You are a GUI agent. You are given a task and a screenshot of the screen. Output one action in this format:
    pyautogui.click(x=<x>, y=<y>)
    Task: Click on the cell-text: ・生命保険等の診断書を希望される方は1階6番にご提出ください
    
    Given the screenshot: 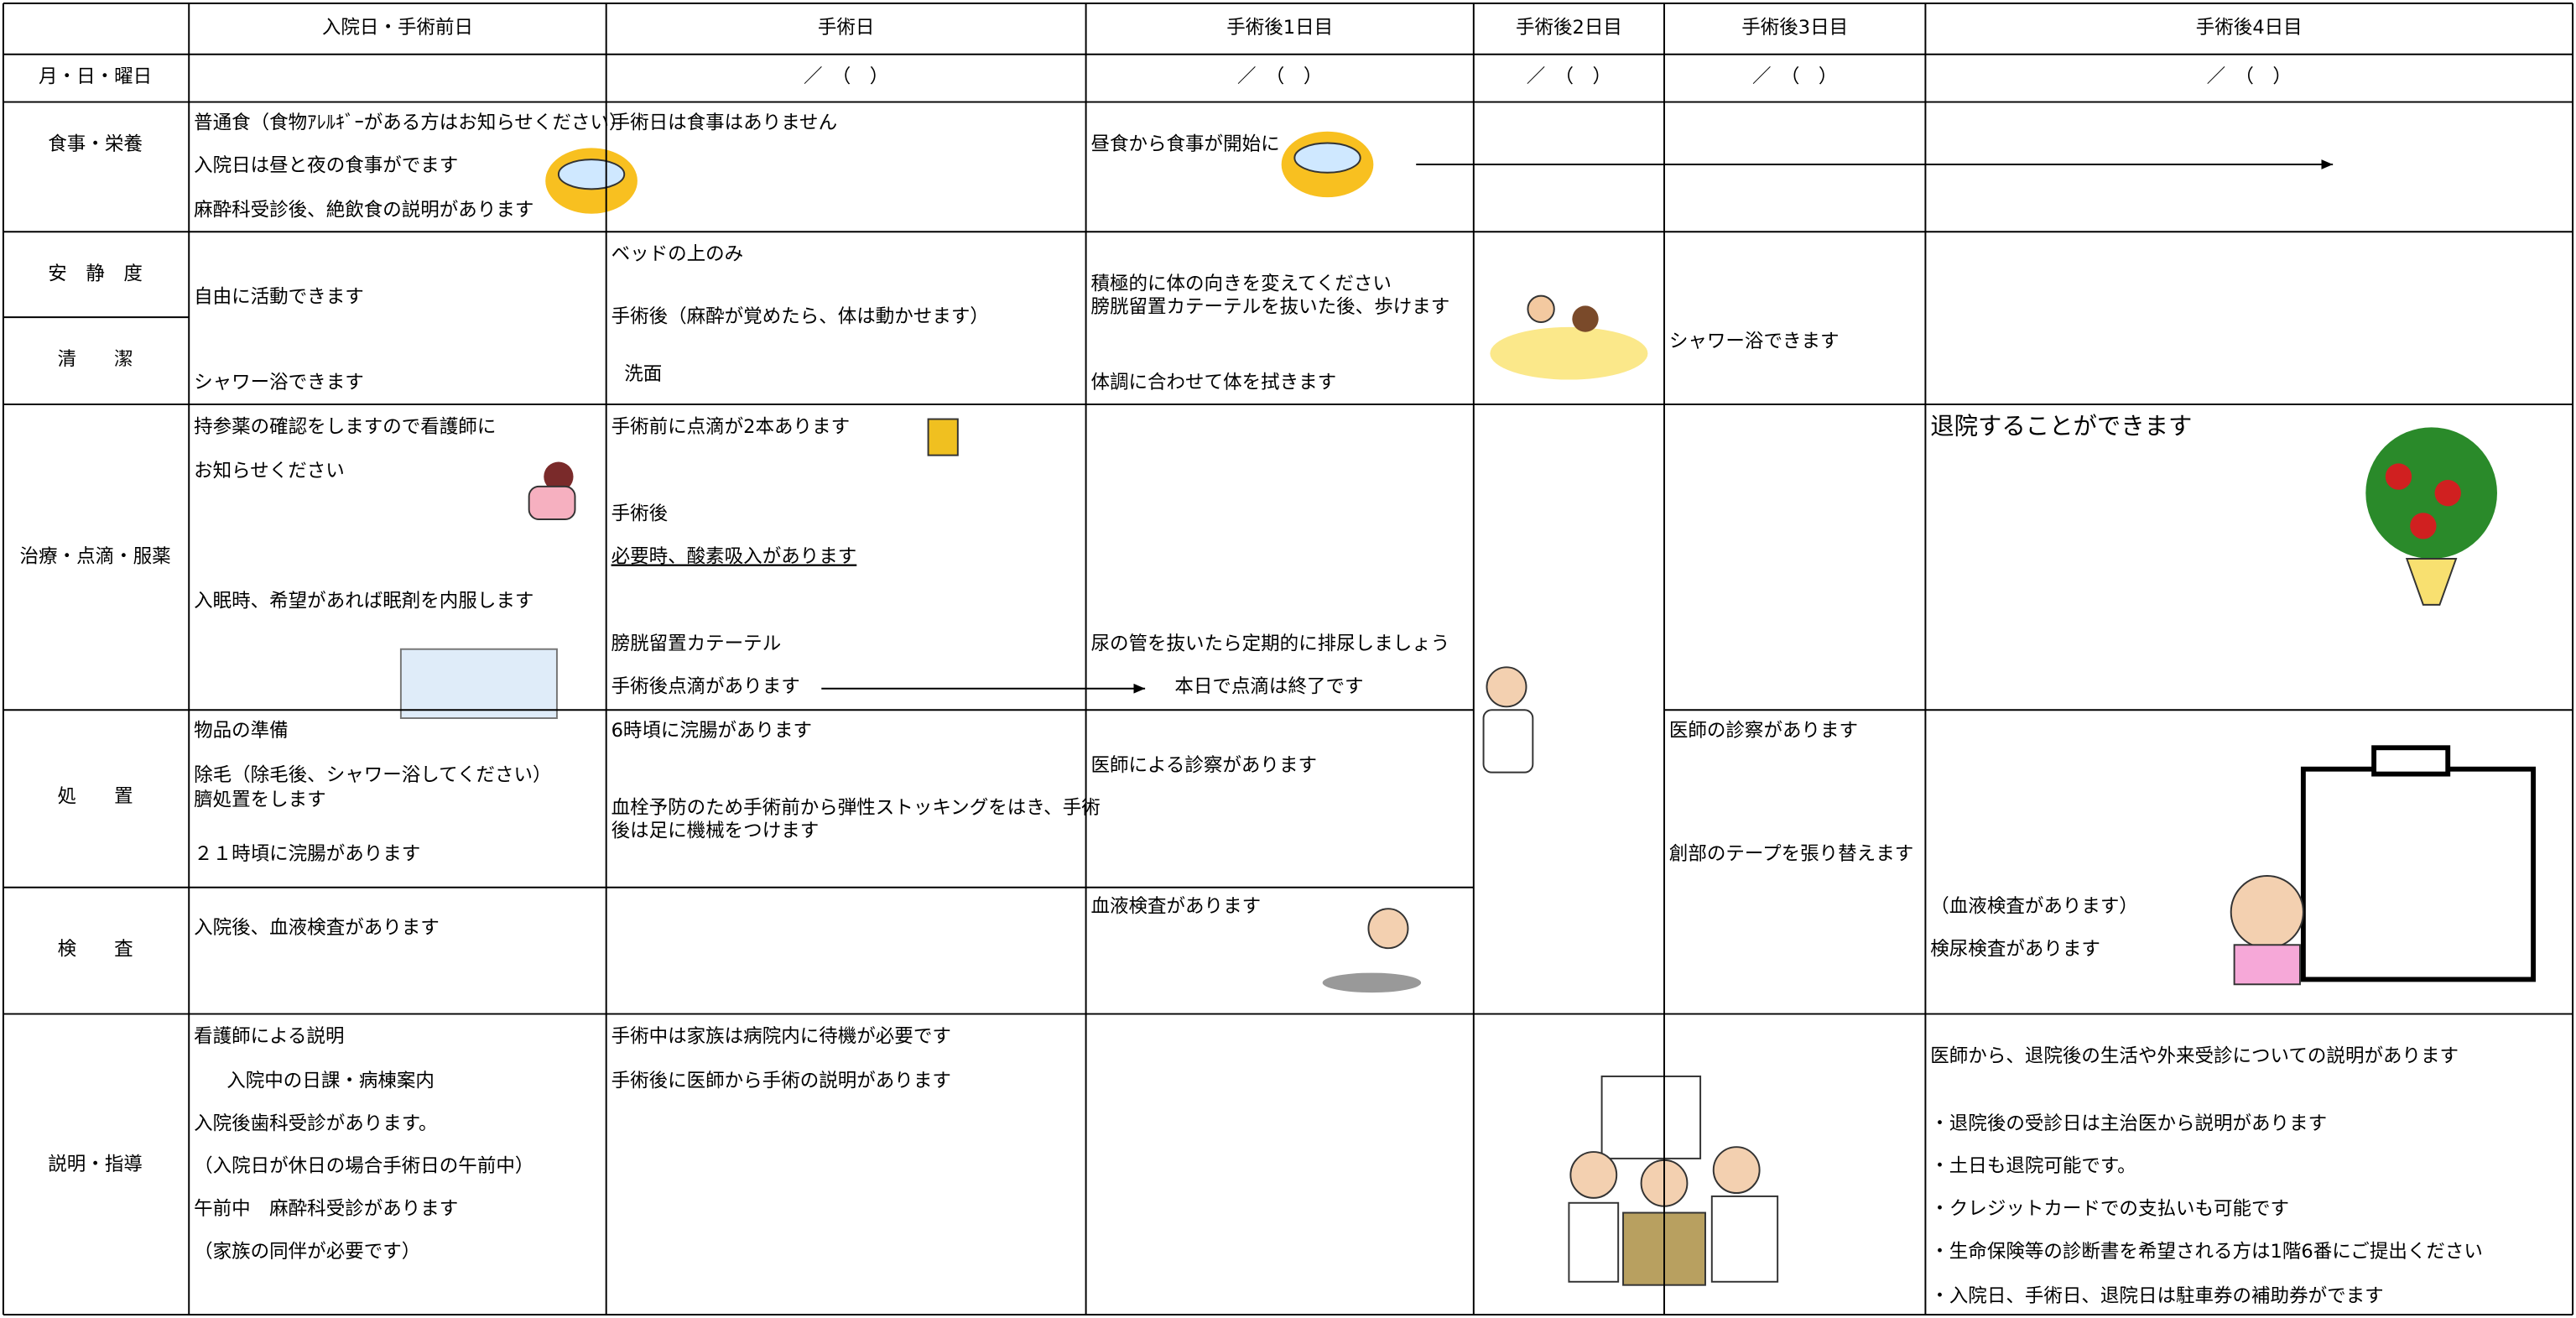 What is the action you would take?
    pyautogui.click(x=2206, y=1252)
    